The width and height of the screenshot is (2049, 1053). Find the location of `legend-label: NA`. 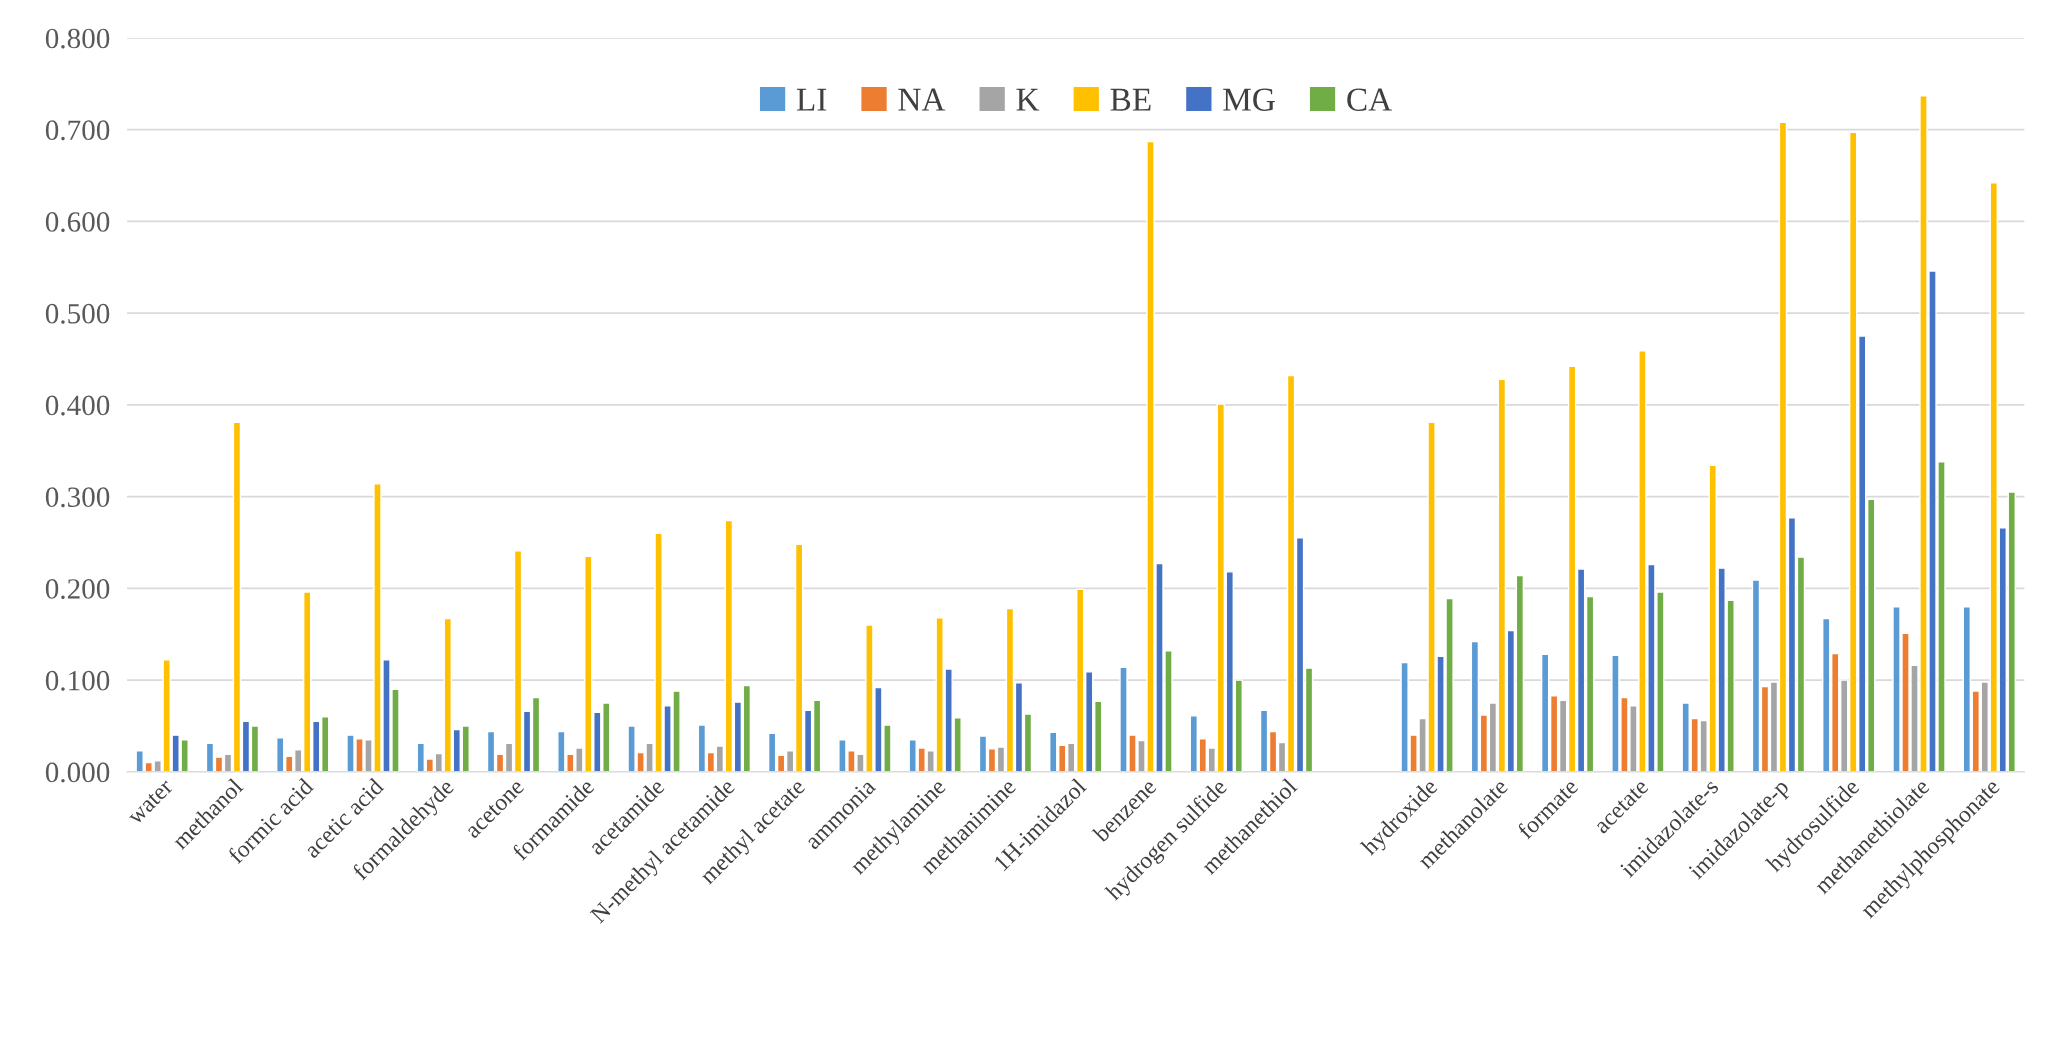

legend-label: NA is located at coordinates (922, 99).